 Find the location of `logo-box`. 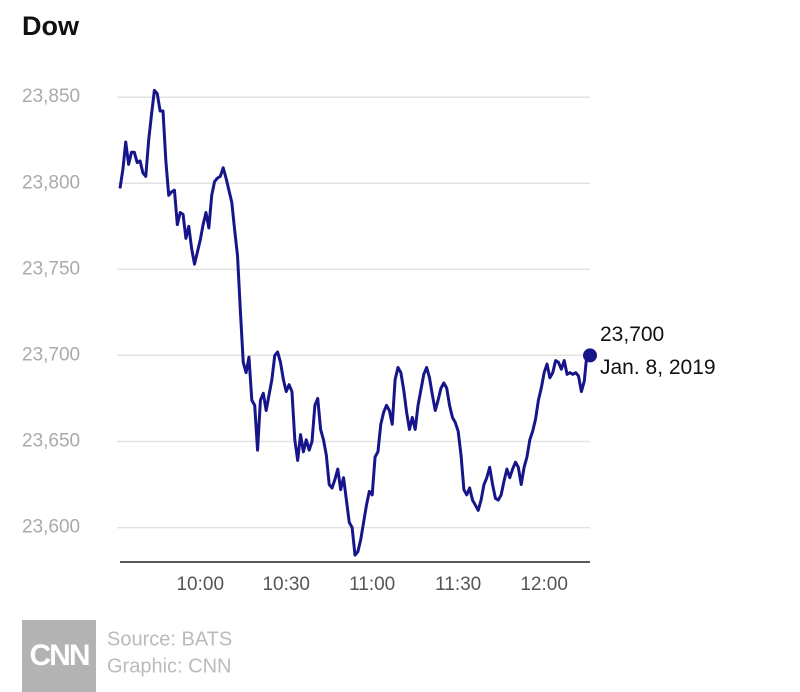

logo-box is located at coordinates (59, 656).